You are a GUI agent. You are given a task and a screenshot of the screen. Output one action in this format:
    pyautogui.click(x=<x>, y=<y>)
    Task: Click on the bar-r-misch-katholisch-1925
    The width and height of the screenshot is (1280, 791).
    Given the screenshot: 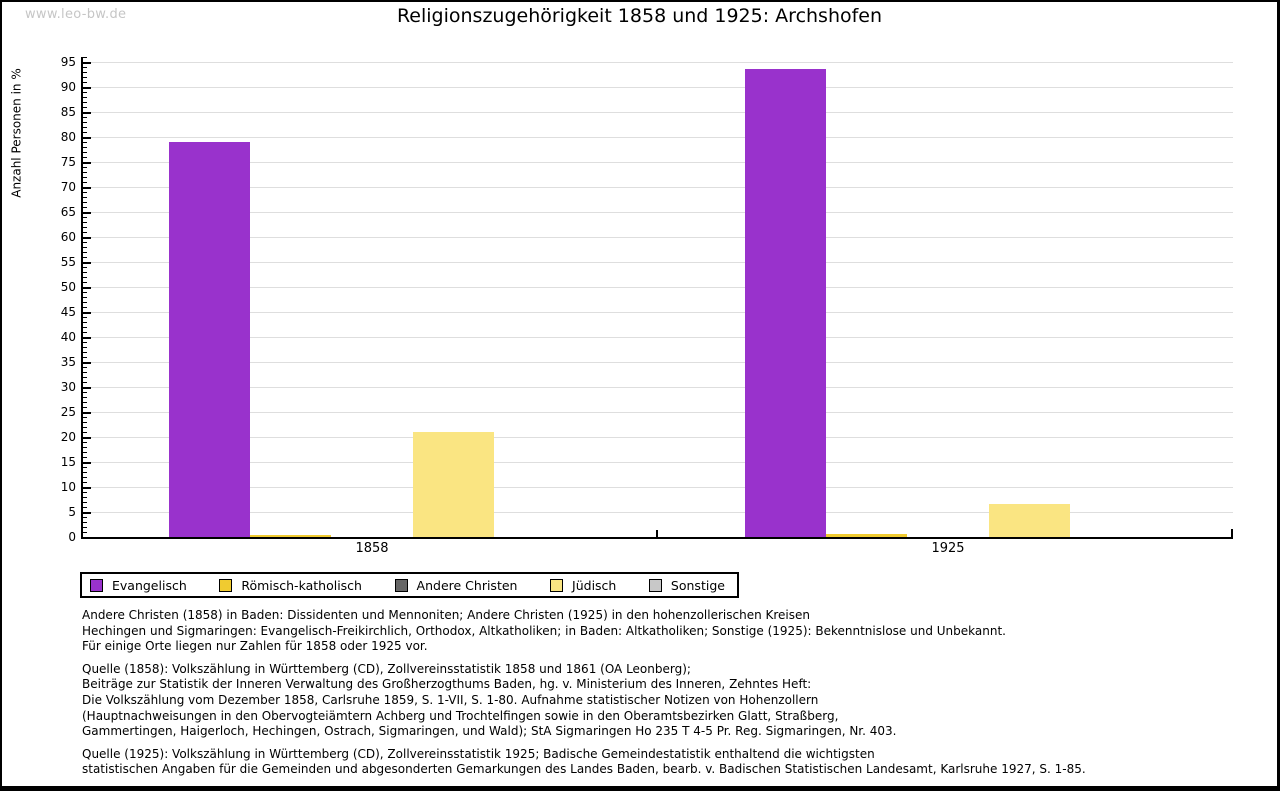 What is the action you would take?
    pyautogui.click(x=866, y=535)
    